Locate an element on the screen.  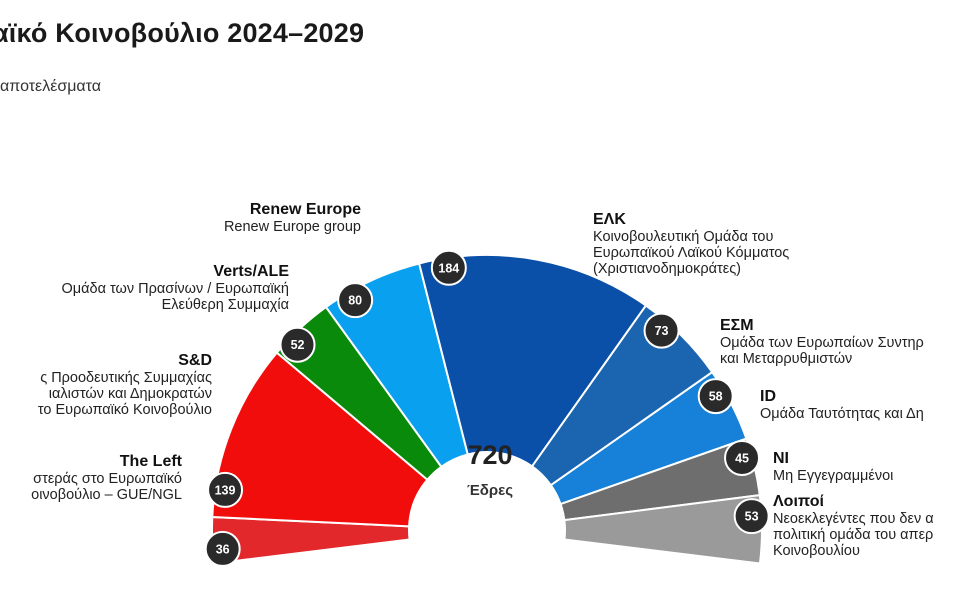
seat-count-epp: 184 is located at coordinates (448, 268).